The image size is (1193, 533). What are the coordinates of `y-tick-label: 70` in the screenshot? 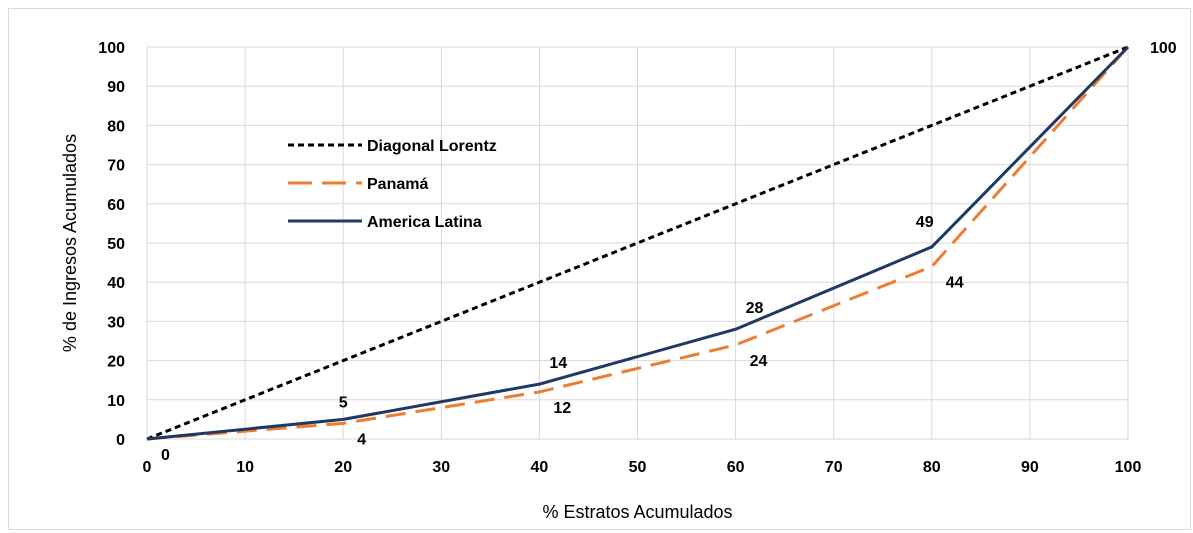 It's located at (116, 166).